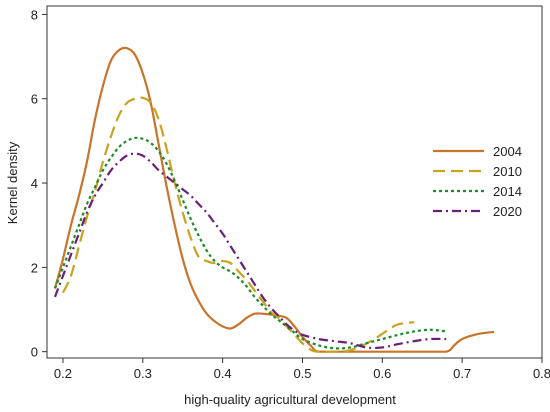  What do you see at coordinates (34, 352) in the screenshot?
I see `y-tick-label: 0` at bounding box center [34, 352].